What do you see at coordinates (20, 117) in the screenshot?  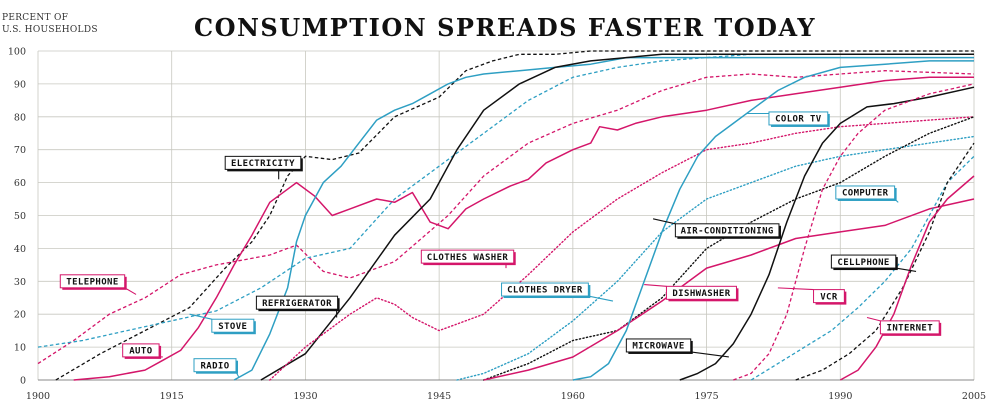 I see `y-tick-label: 80` at bounding box center [20, 117].